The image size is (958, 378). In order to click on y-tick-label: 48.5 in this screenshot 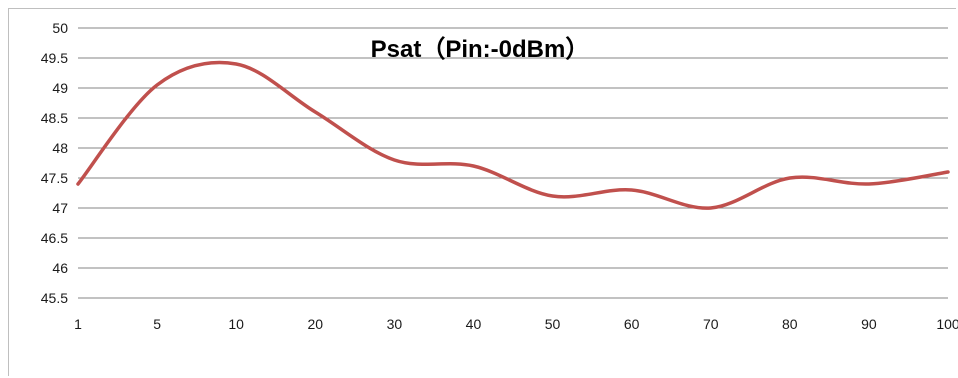, I will do `click(54, 118)`.